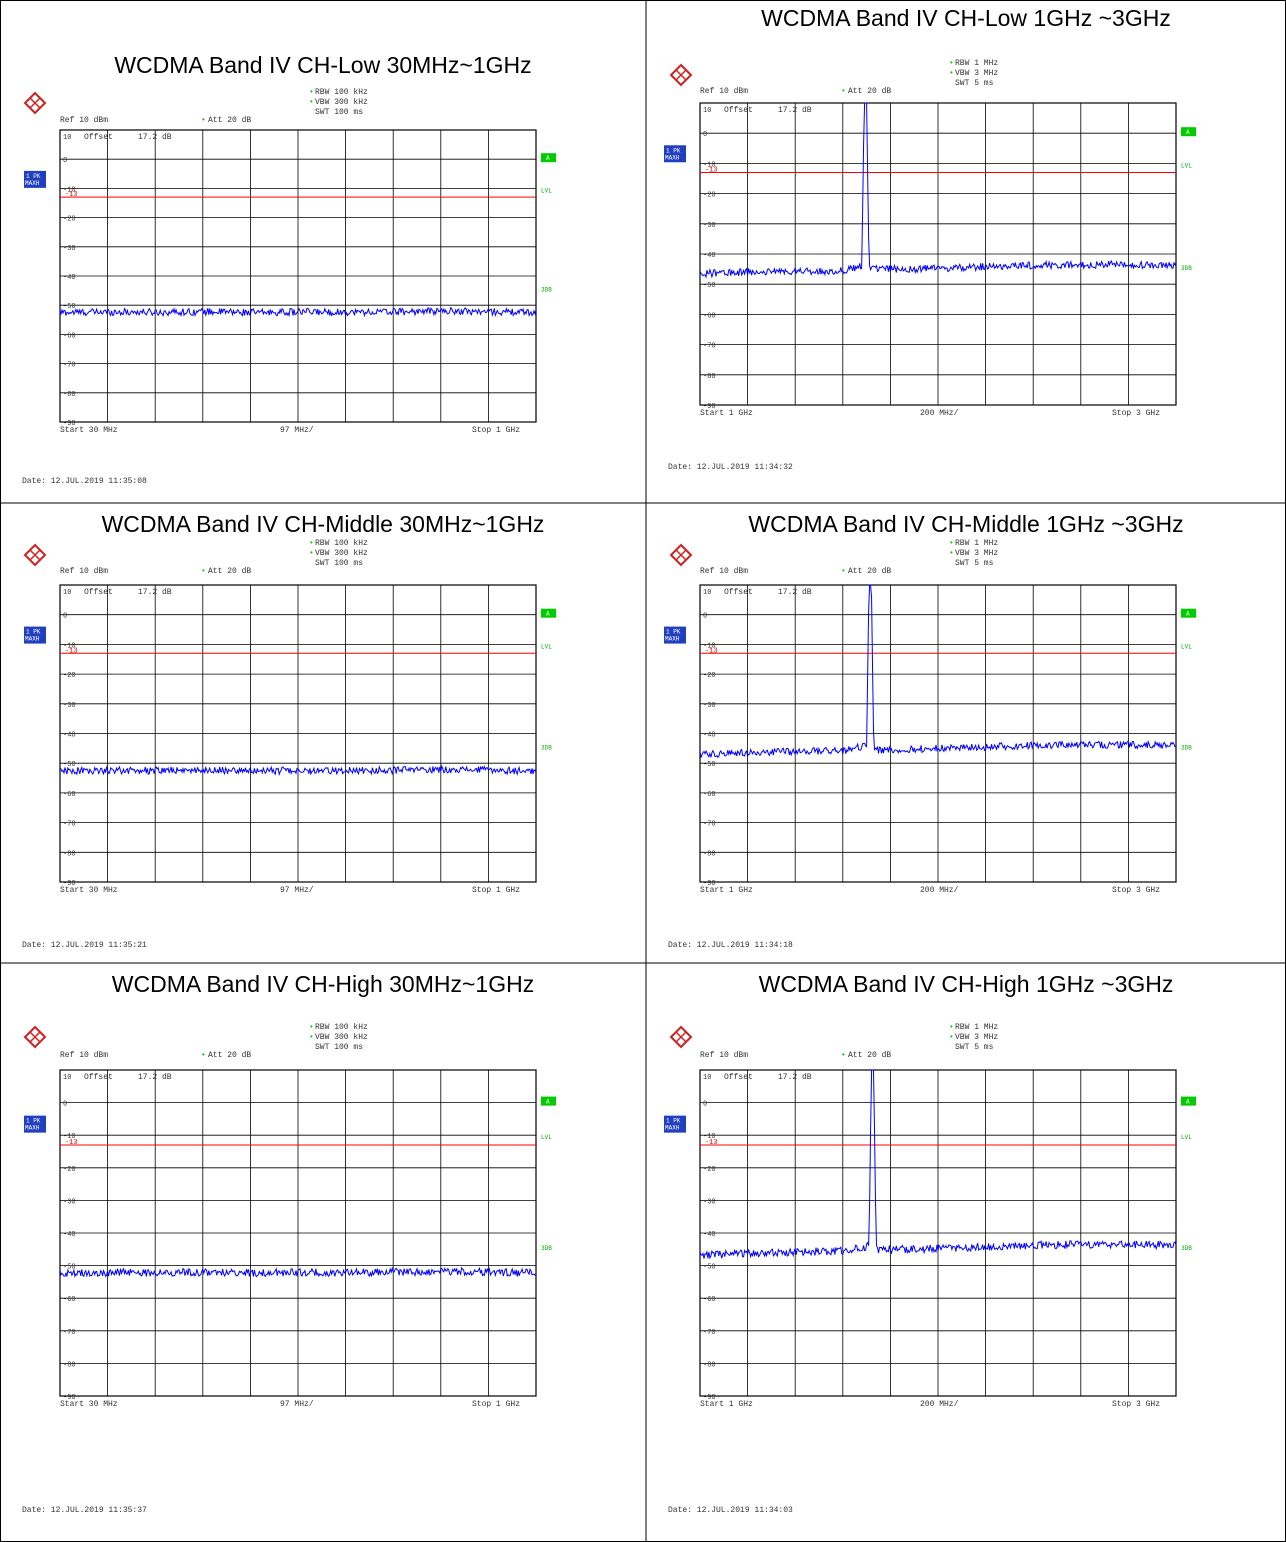 The image size is (1286, 1542). I want to click on panel-title: WCDMA Band IV CH-Middle 30MHz~1GHz, so click(323, 524).